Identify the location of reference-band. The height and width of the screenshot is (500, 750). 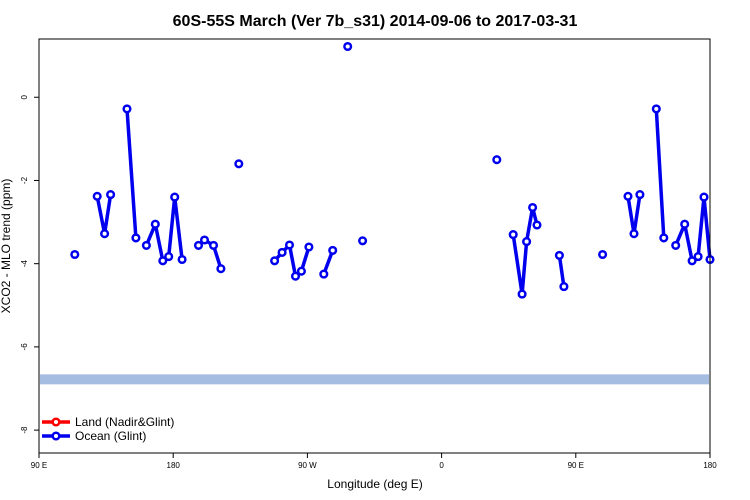
(374, 379).